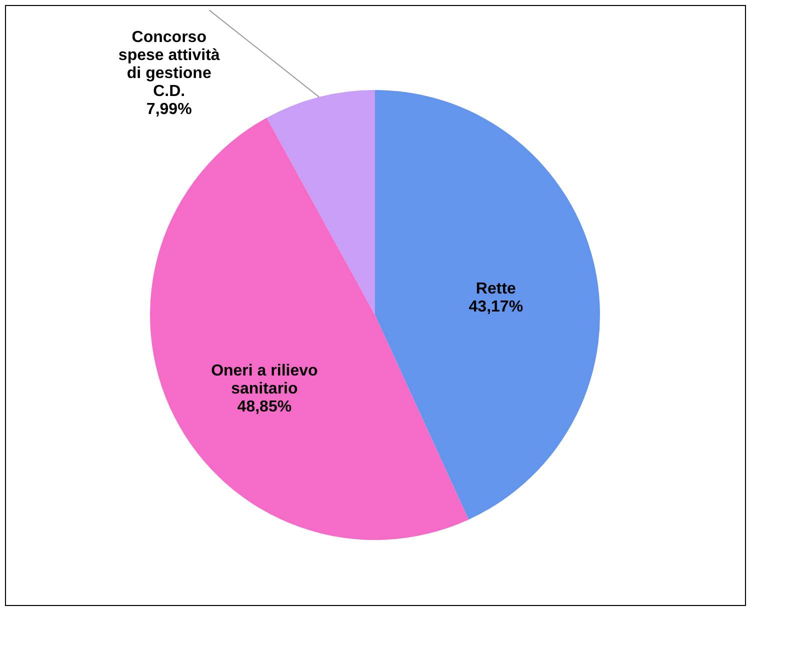 Image resolution: width=796 pixels, height=653 pixels. Describe the element at coordinates (264, 380) in the screenshot. I see `slice-label: Oneri a rilievo sanitario` at that location.